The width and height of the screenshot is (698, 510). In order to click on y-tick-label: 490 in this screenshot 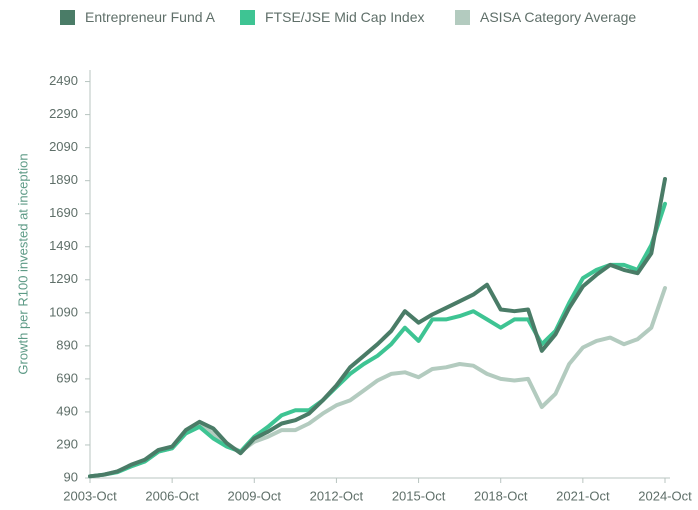, I will do `click(67, 410)`.